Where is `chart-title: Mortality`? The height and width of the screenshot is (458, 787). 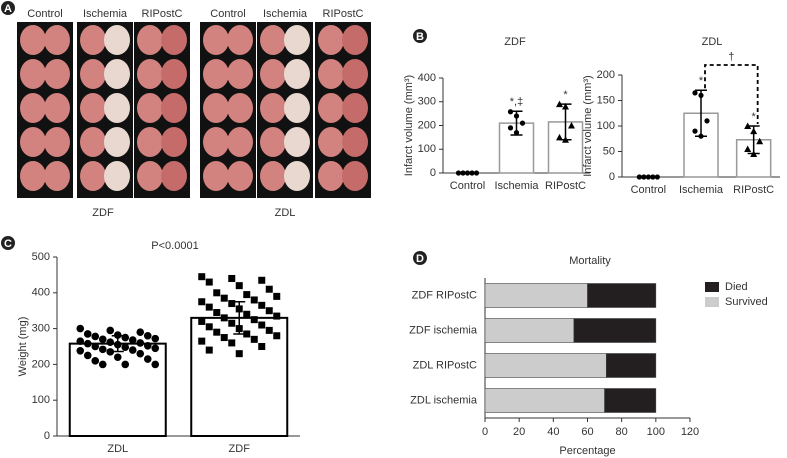 chart-title: Mortality is located at coordinates (590, 261).